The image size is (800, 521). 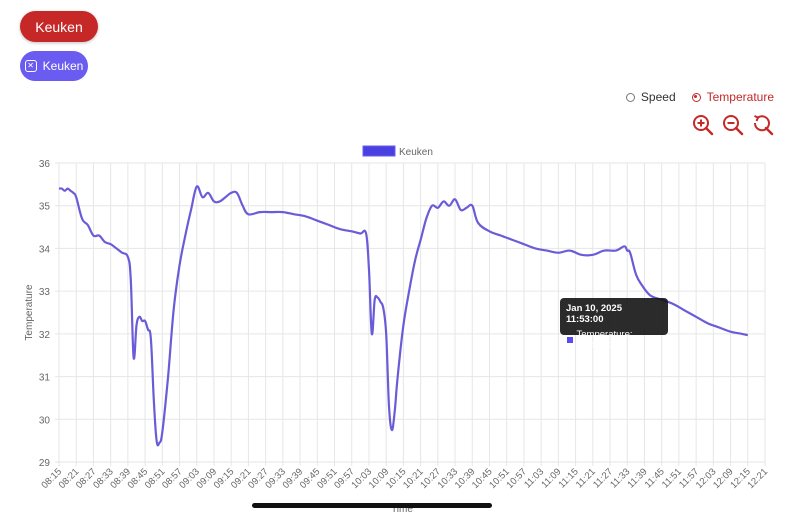 I want to click on chip-label: Keuken, so click(x=63, y=66).